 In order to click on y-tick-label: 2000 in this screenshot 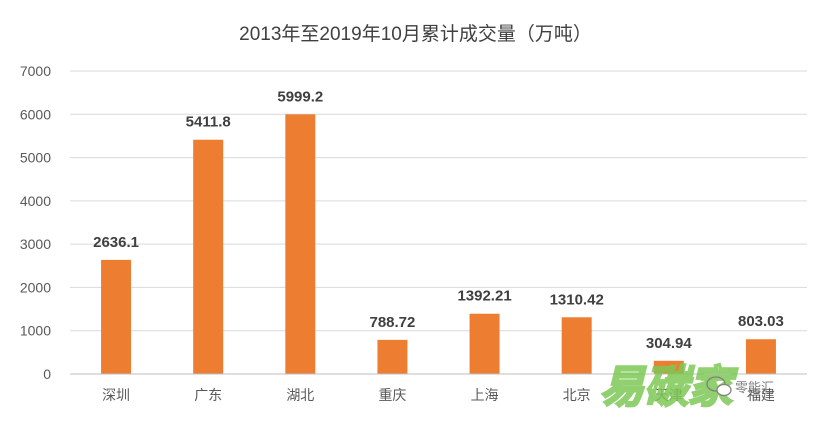, I will do `click(35, 287)`.